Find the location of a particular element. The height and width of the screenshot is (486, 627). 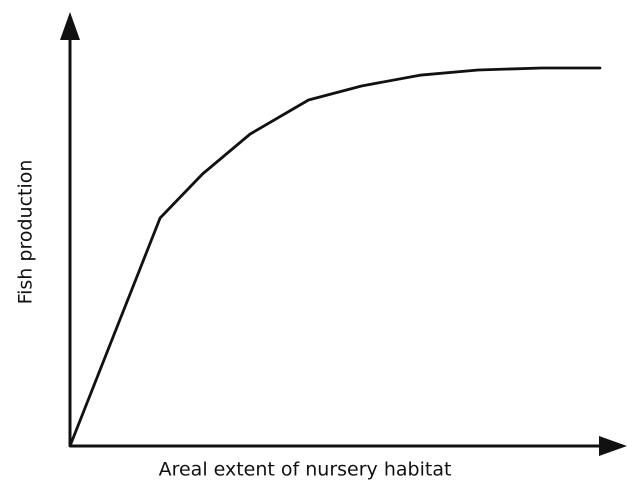

x-axis-arrow is located at coordinates (613, 446).